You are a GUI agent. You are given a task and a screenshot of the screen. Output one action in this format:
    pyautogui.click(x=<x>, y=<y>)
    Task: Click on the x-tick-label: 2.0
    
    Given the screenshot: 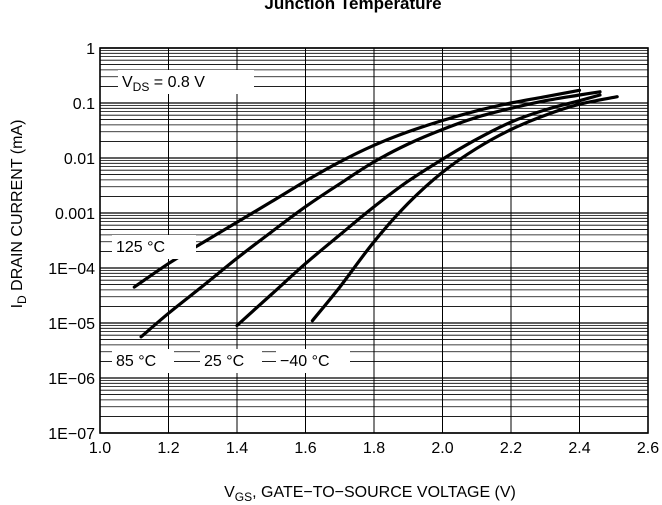 What is the action you would take?
    pyautogui.click(x=442, y=448)
    